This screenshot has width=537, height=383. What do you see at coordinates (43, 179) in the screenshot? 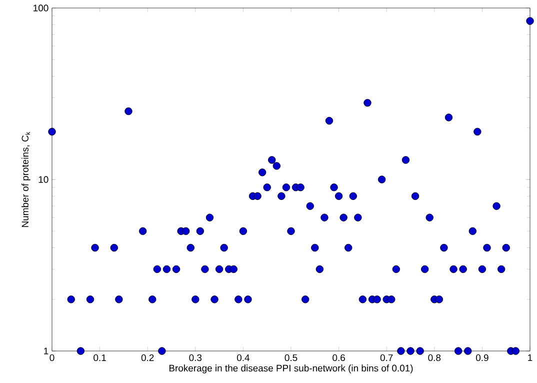
I see `y-tick-label: 10` at bounding box center [43, 179].